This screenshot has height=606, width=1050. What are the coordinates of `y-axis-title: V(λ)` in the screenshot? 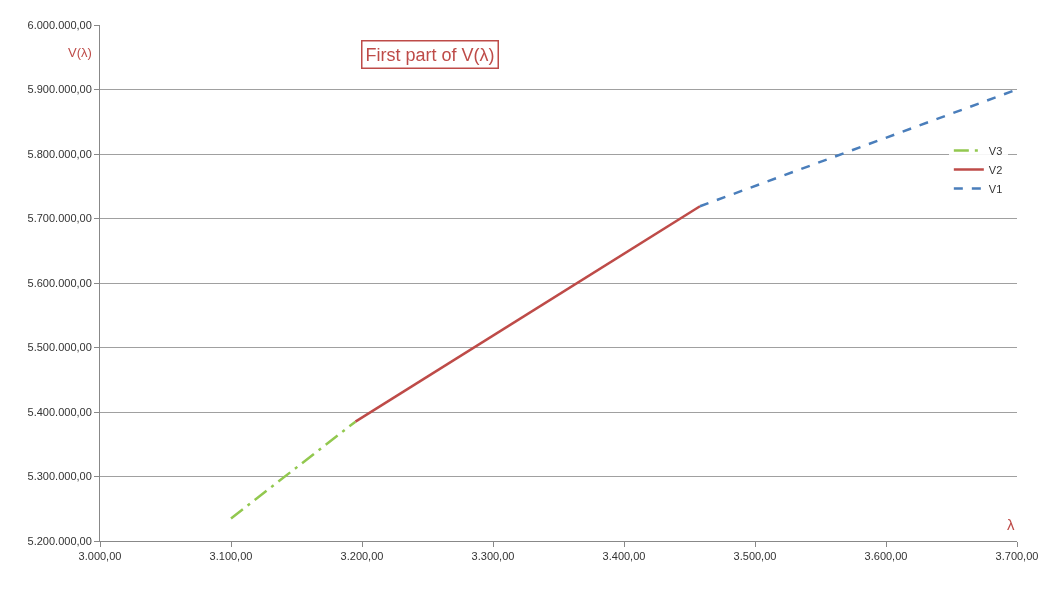 It's located at (80, 52).